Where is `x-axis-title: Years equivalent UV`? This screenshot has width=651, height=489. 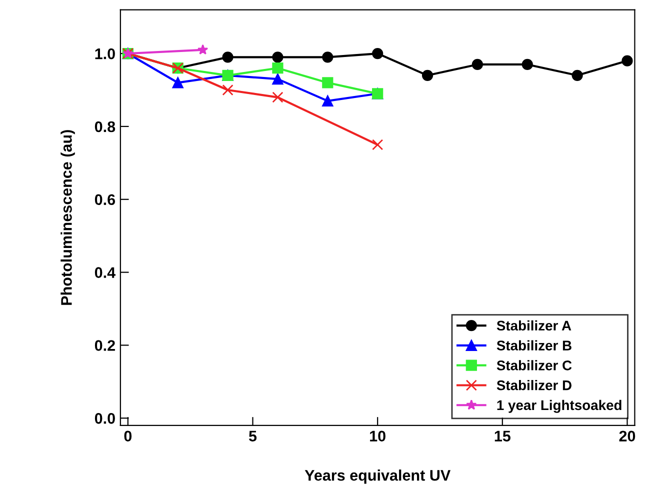 x-axis-title: Years equivalent UV is located at coordinates (377, 477).